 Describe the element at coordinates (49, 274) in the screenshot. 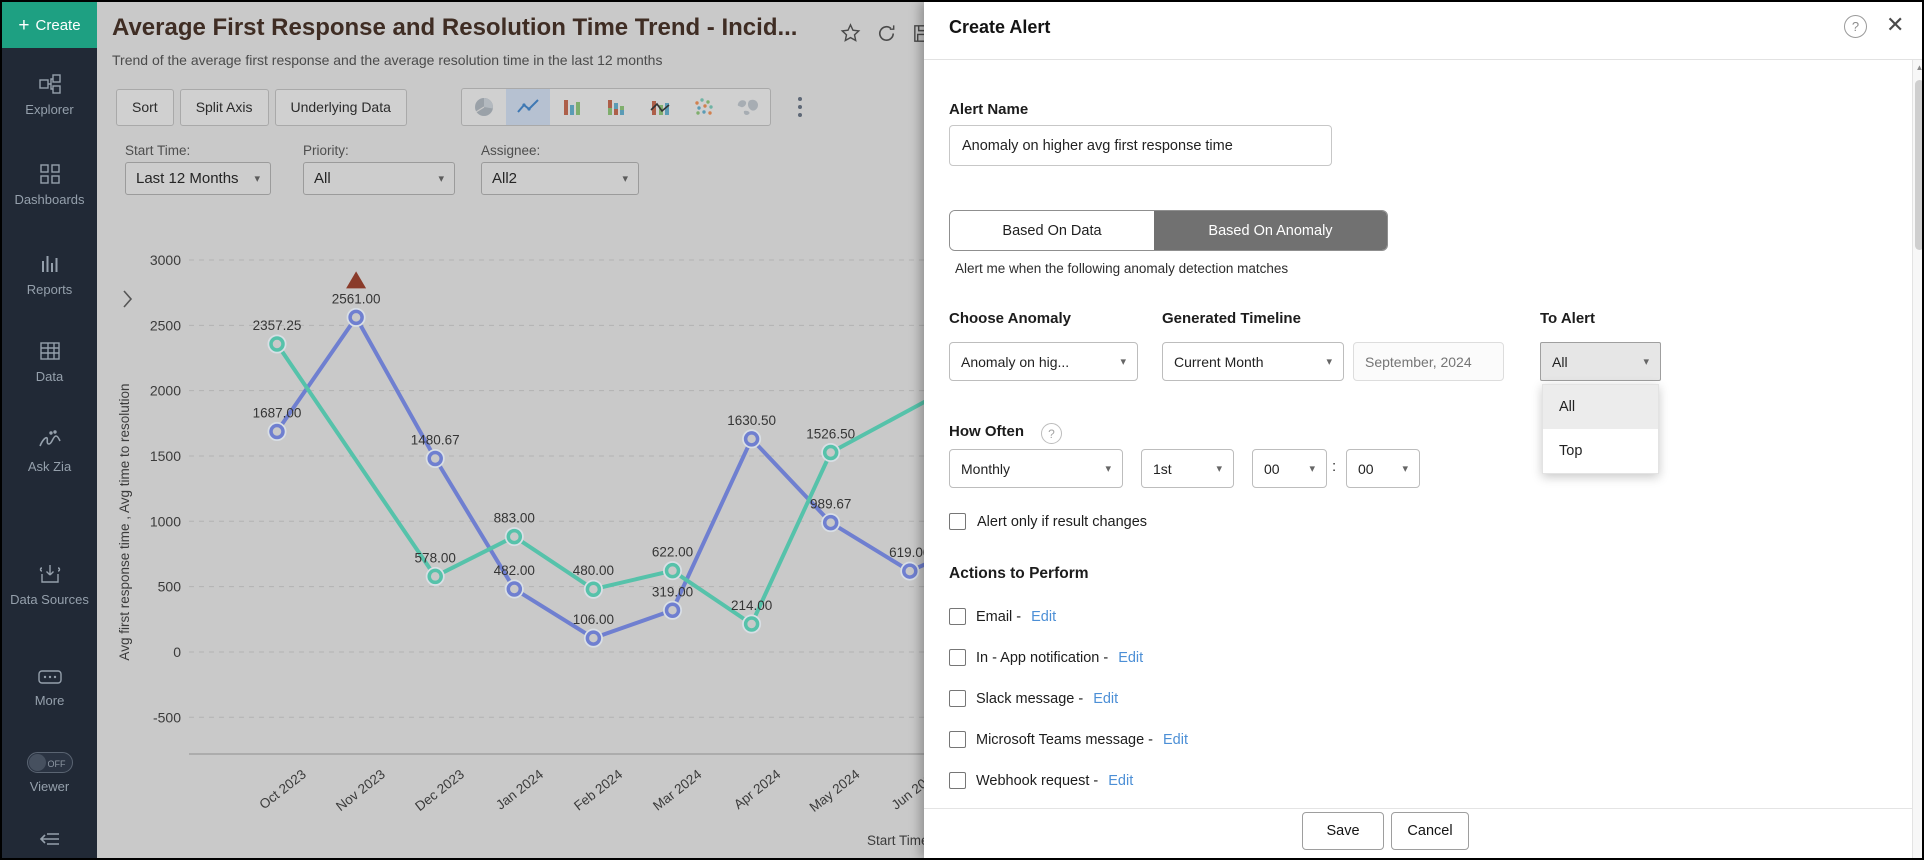

I see `sidebar-item-reports: Reports` at that location.